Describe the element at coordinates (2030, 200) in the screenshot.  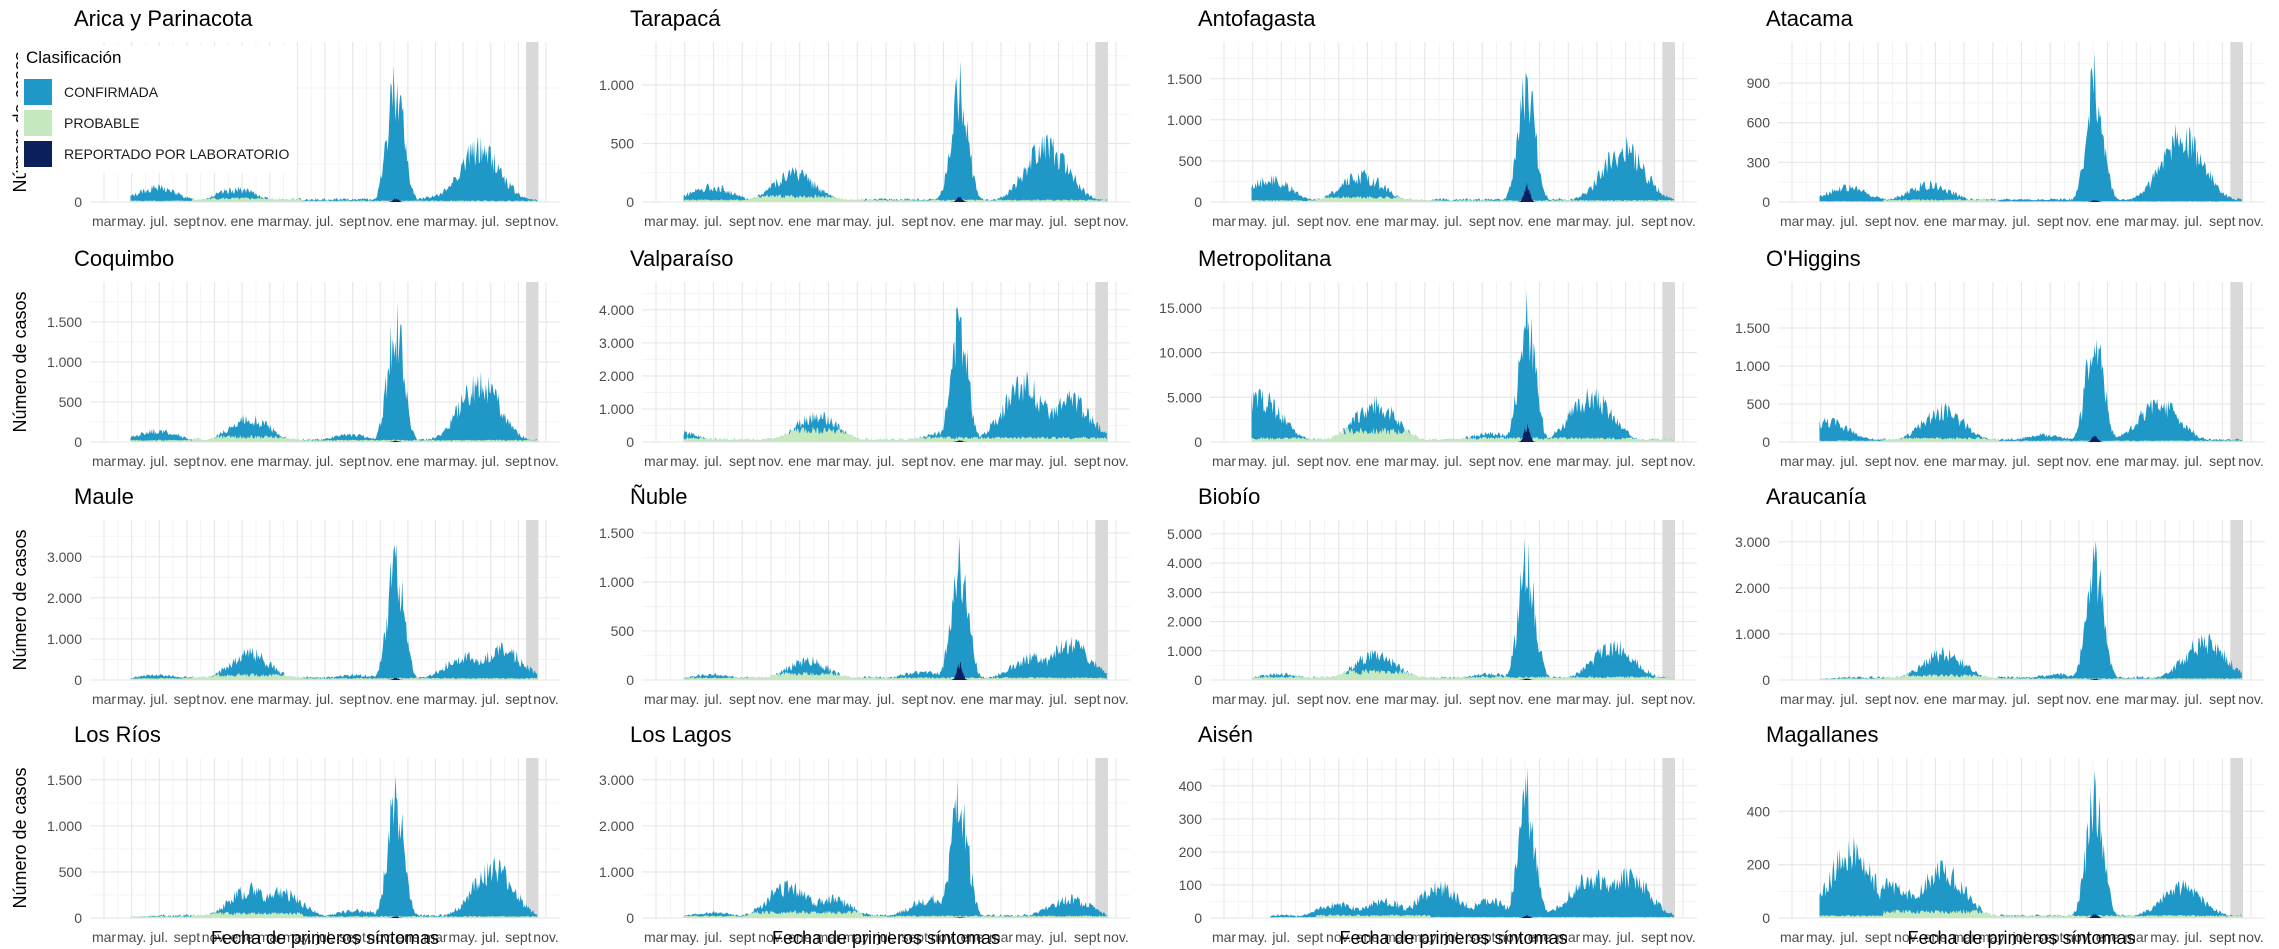
I see `series-probable-atacama` at that location.